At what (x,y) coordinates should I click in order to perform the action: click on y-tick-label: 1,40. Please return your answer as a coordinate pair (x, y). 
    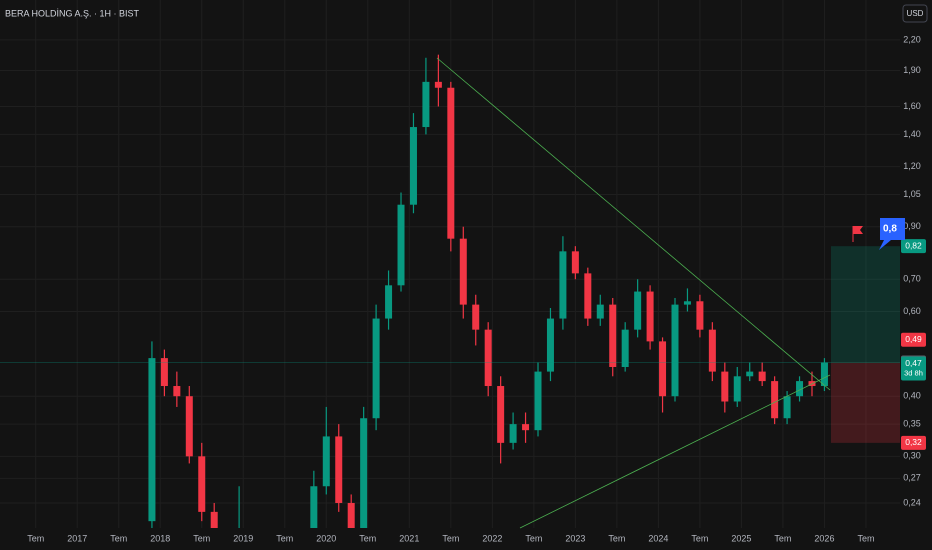
    Looking at the image, I should click on (912, 134).